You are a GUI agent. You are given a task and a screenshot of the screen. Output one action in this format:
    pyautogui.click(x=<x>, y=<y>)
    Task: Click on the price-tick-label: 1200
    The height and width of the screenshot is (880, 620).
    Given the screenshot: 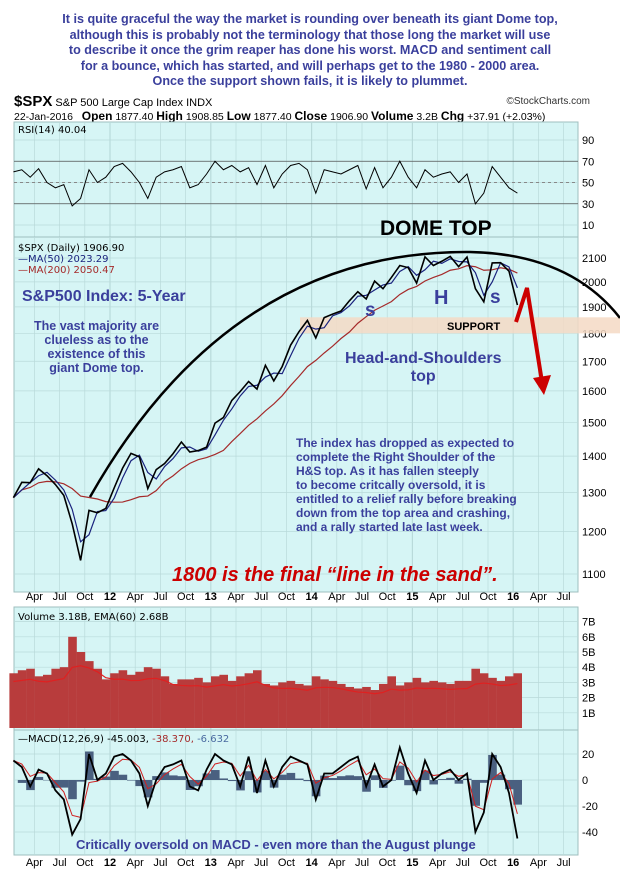 What is the action you would take?
    pyautogui.click(x=594, y=532)
    